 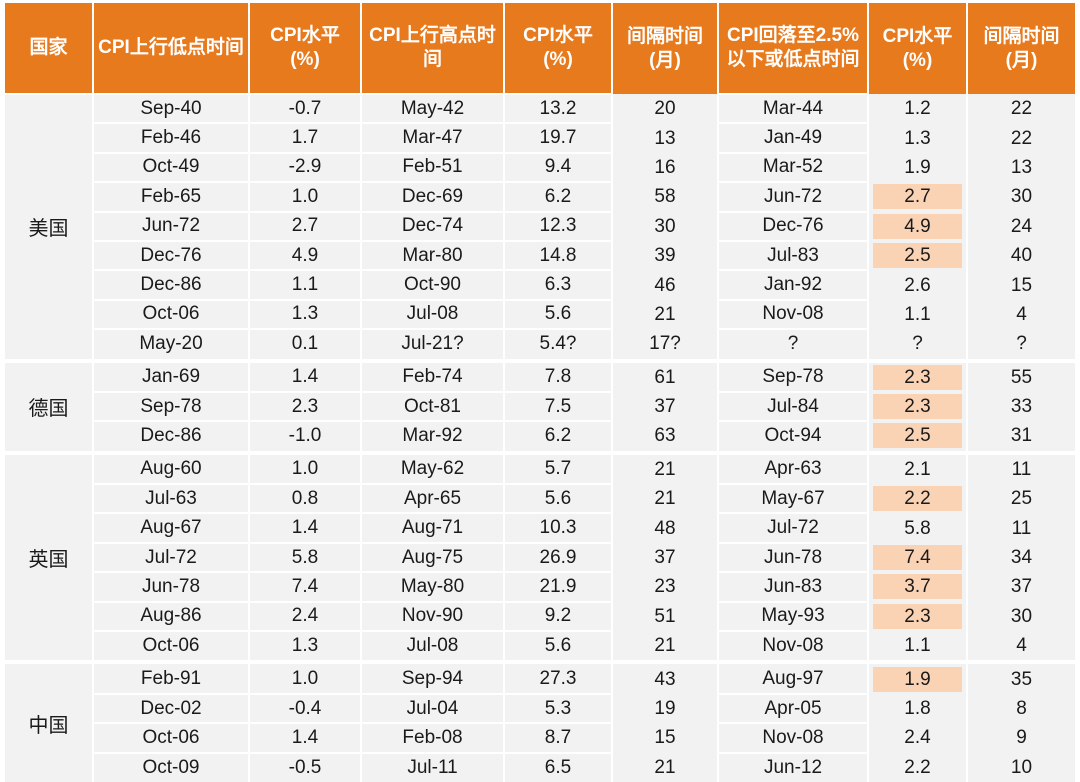 I want to click on interval-rise-cell: 48, so click(x=664, y=528).